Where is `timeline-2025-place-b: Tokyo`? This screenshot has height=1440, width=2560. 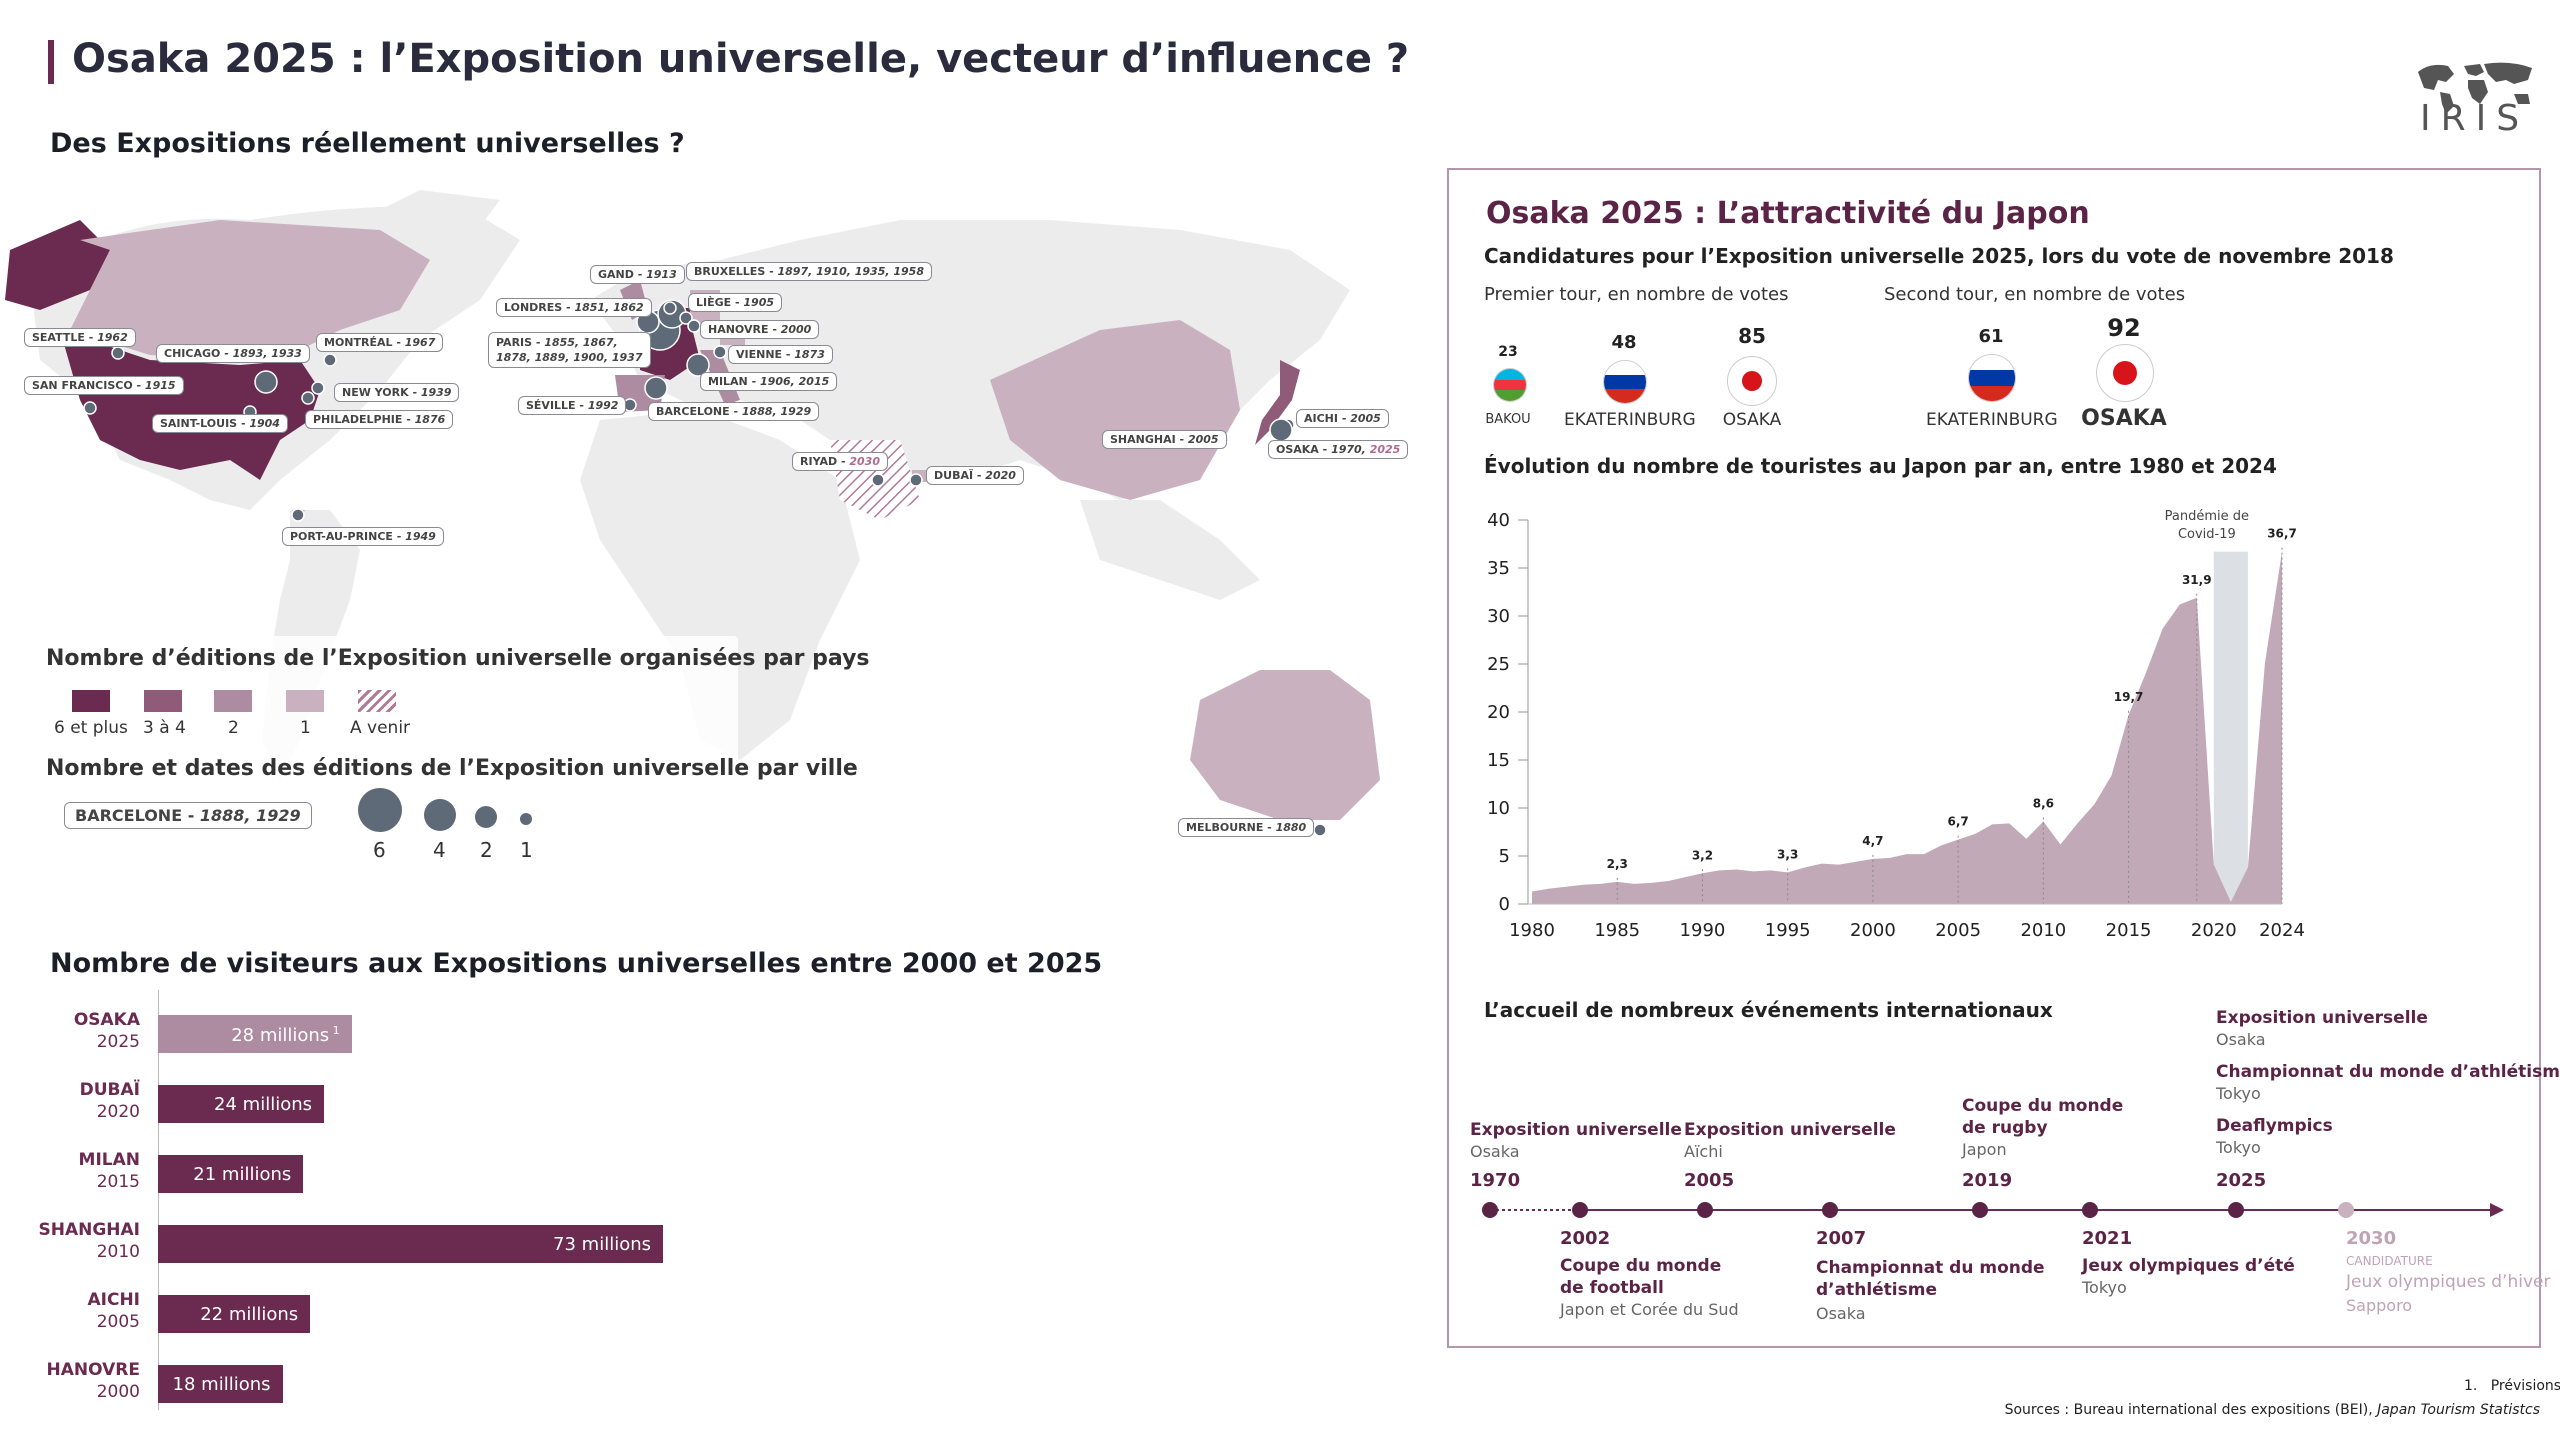 timeline-2025-place-b: Tokyo is located at coordinates (2238, 1093).